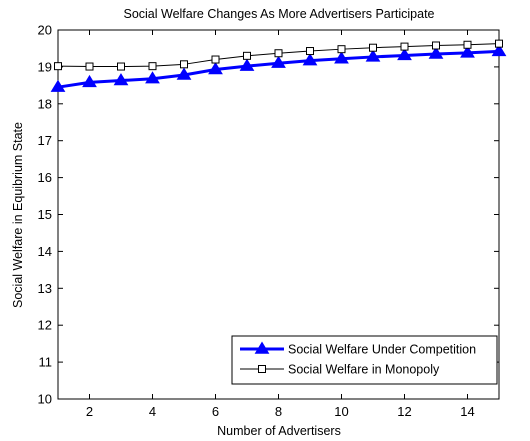 The width and height of the screenshot is (530, 441). Describe the element at coordinates (45, 325) in the screenshot. I see `y-tick-label: 12` at that location.